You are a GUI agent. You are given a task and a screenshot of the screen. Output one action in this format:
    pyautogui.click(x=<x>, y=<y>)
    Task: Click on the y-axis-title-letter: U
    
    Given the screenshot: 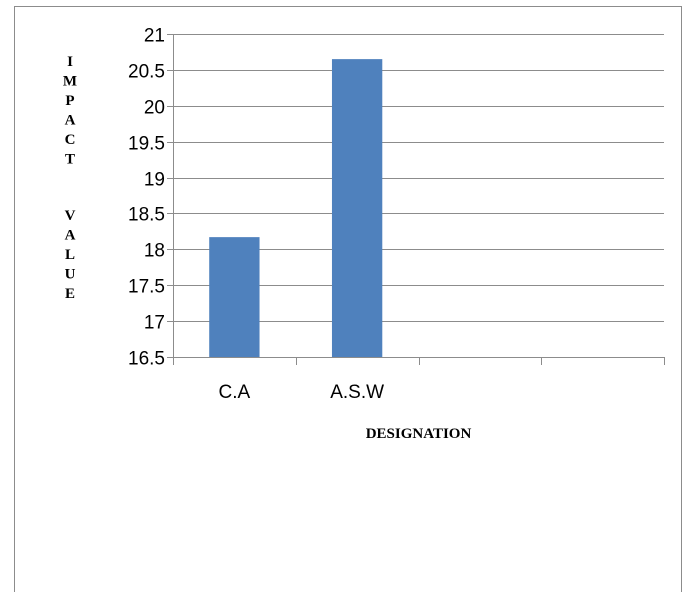 What is the action you would take?
    pyautogui.click(x=70, y=275)
    